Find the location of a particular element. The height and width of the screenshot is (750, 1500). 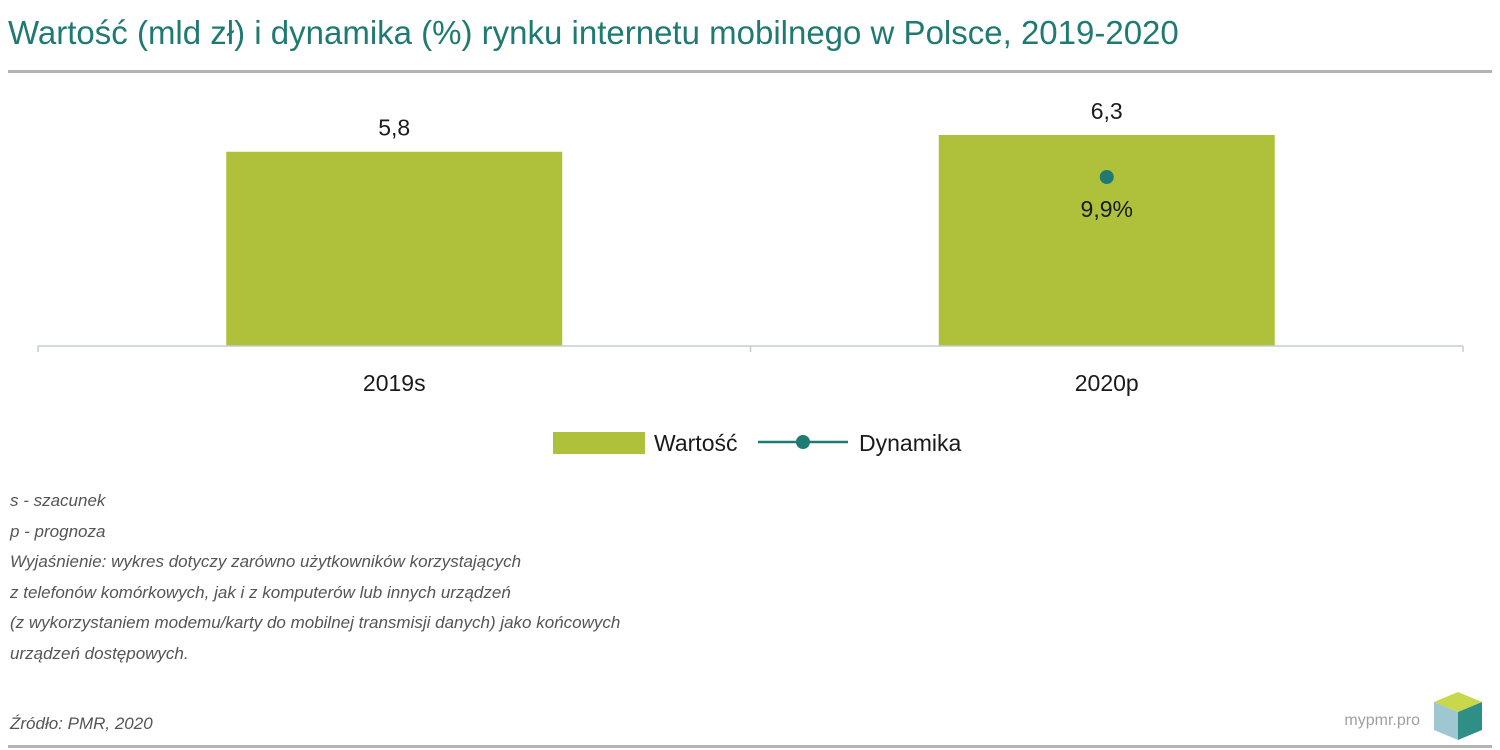

legend-swatch-bar is located at coordinates (599, 443).